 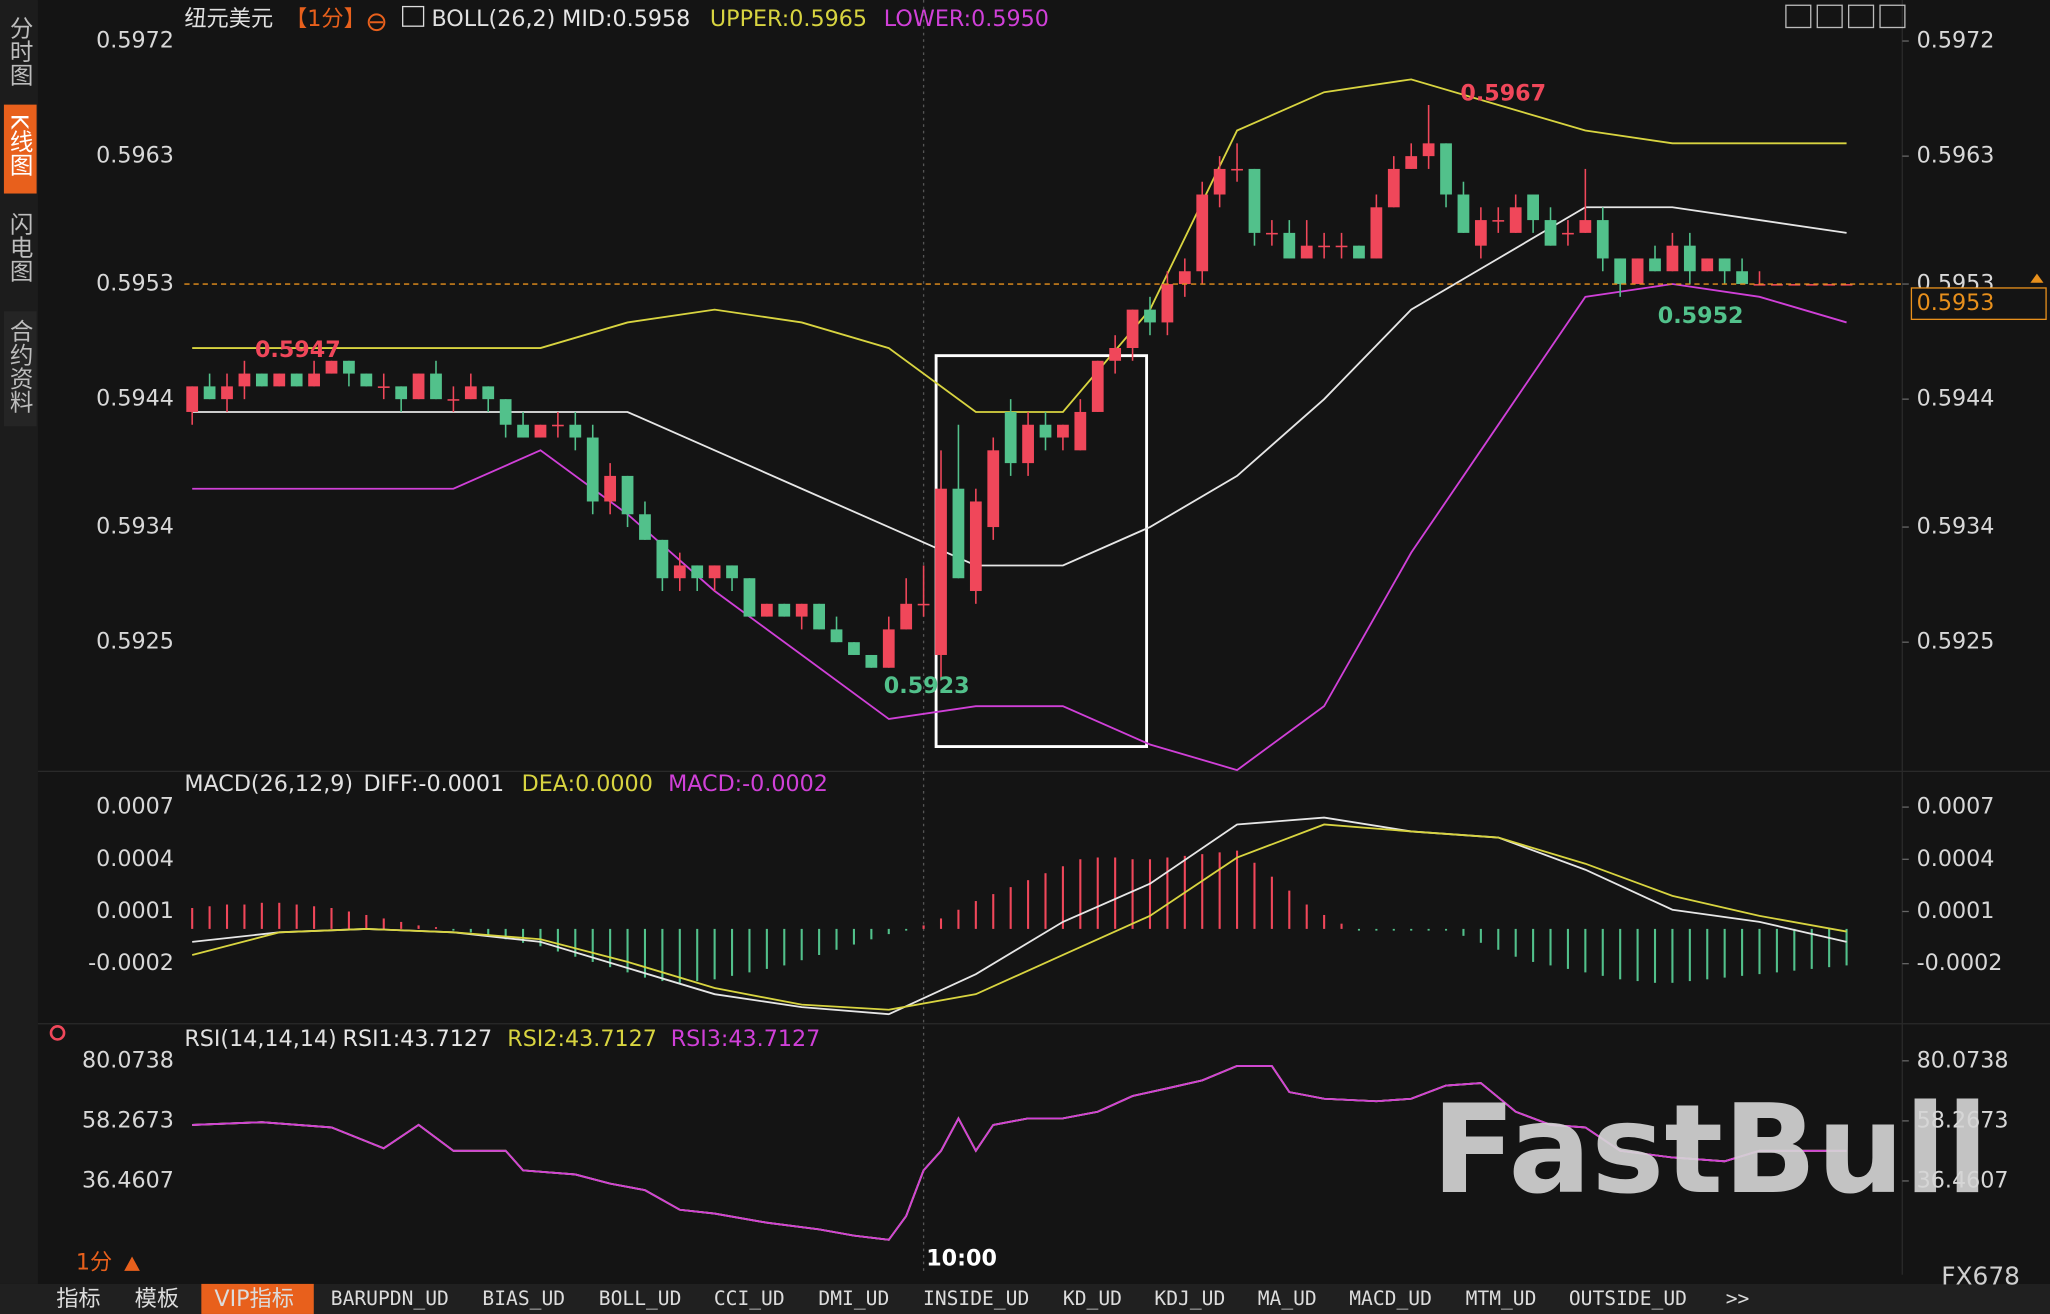 I want to click on tab: KD_UD, so click(x=1092, y=1298).